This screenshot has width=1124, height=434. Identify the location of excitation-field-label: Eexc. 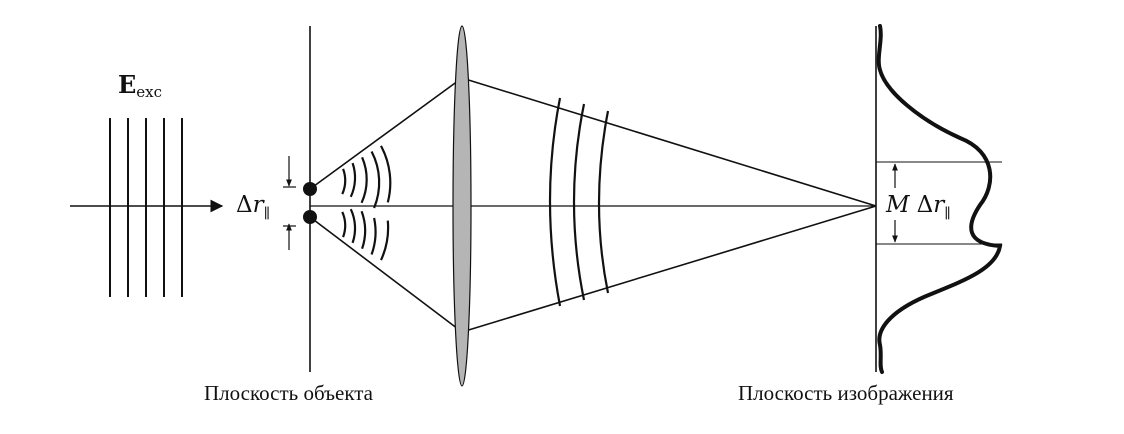
(140, 85).